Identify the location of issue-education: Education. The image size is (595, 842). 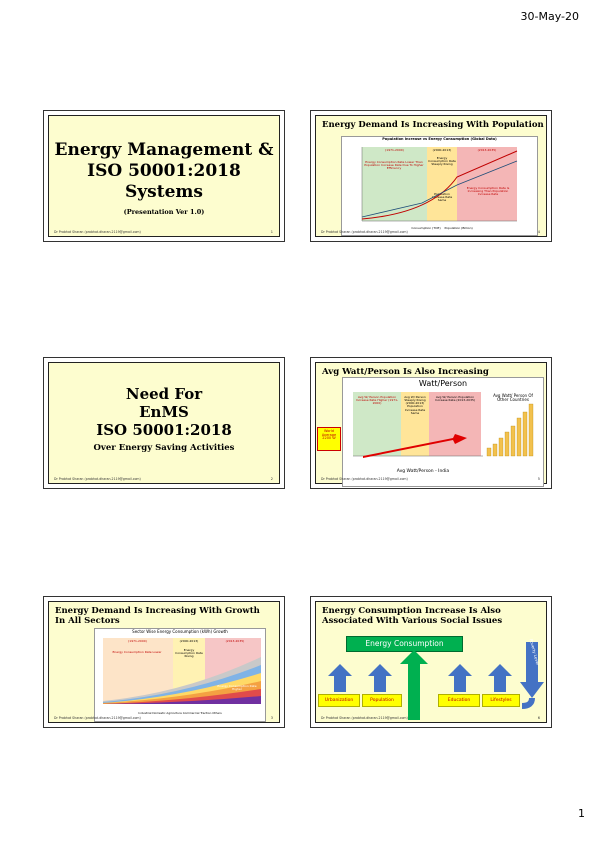
(459, 700).